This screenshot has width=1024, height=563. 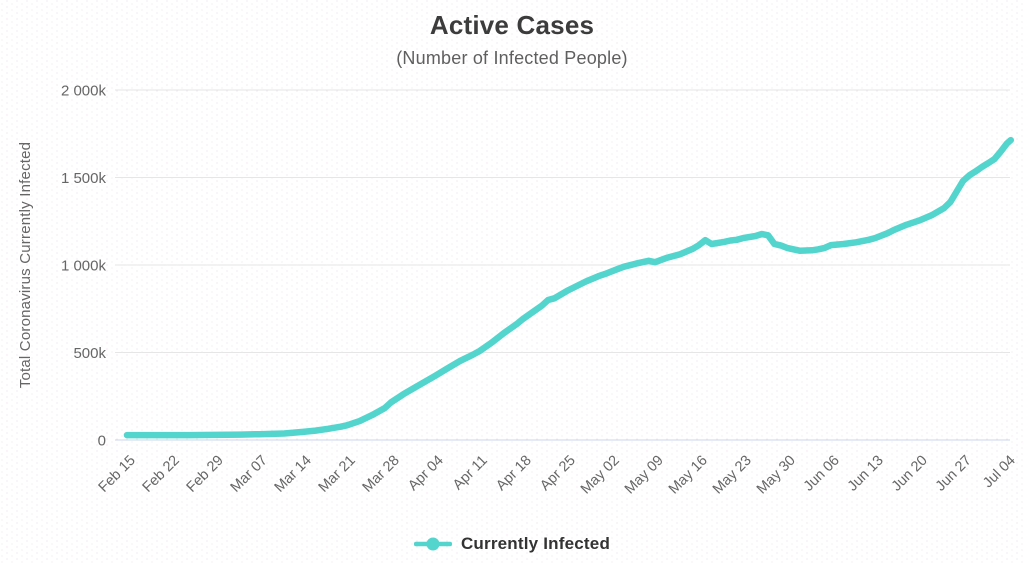 I want to click on x-tick-label: Mar 21, so click(x=337, y=474).